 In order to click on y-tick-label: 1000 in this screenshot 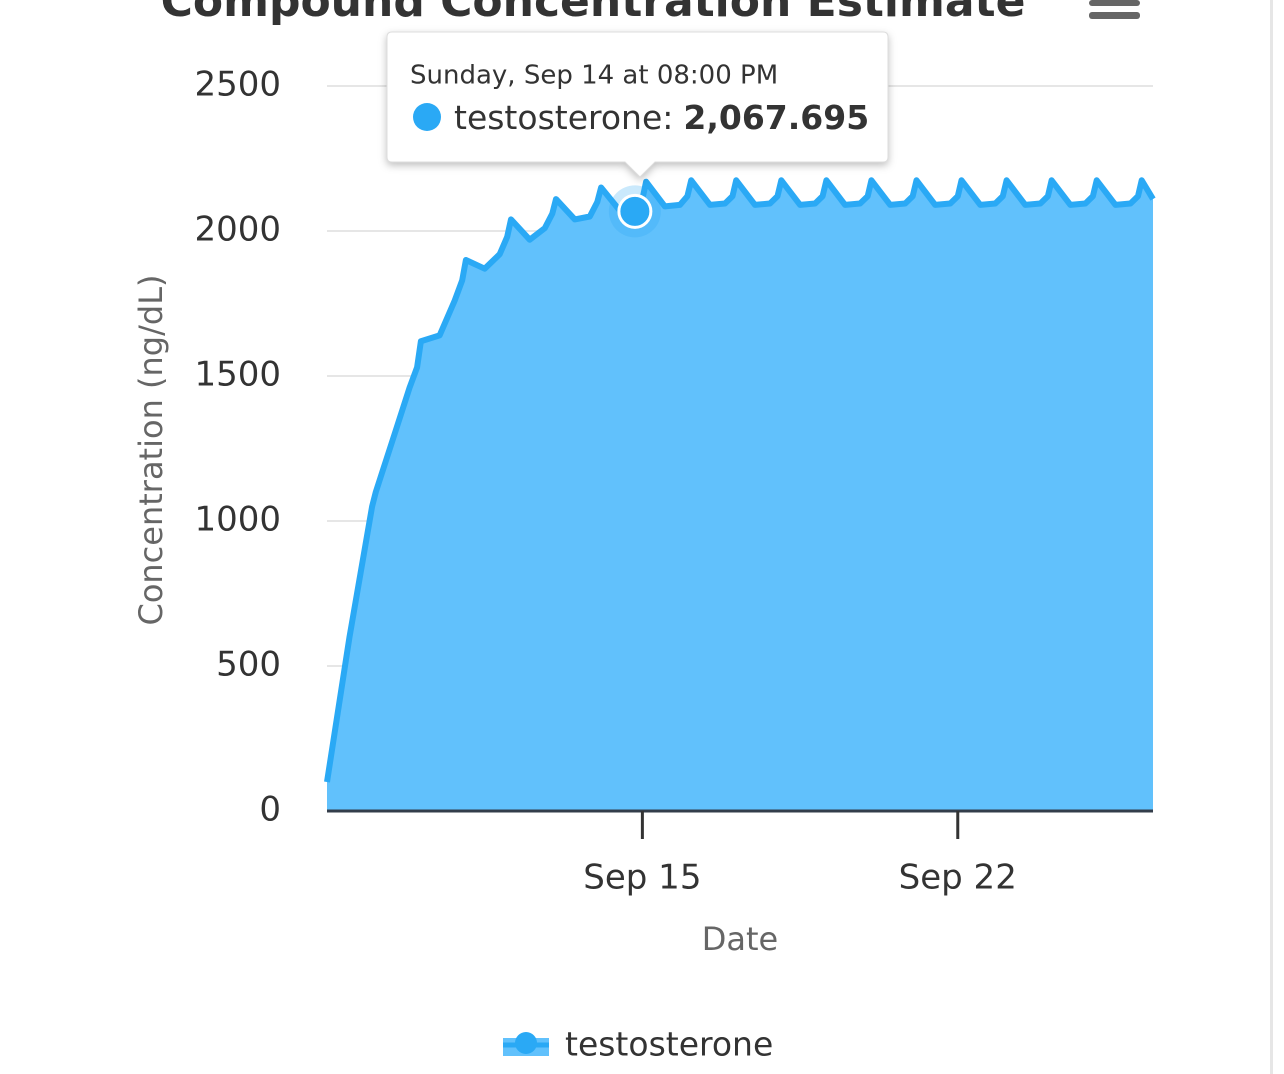, I will do `click(237, 520)`.